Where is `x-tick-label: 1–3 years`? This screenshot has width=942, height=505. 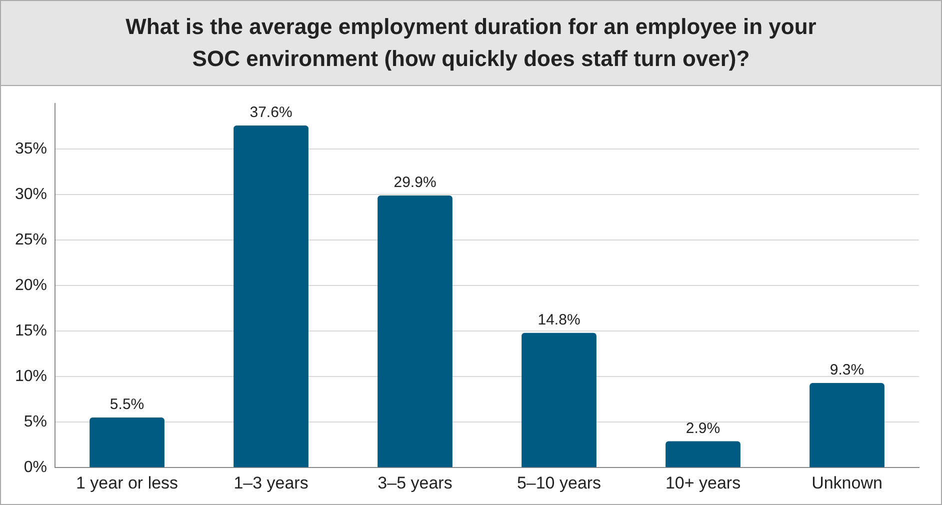
x-tick-label: 1–3 years is located at coordinates (271, 482).